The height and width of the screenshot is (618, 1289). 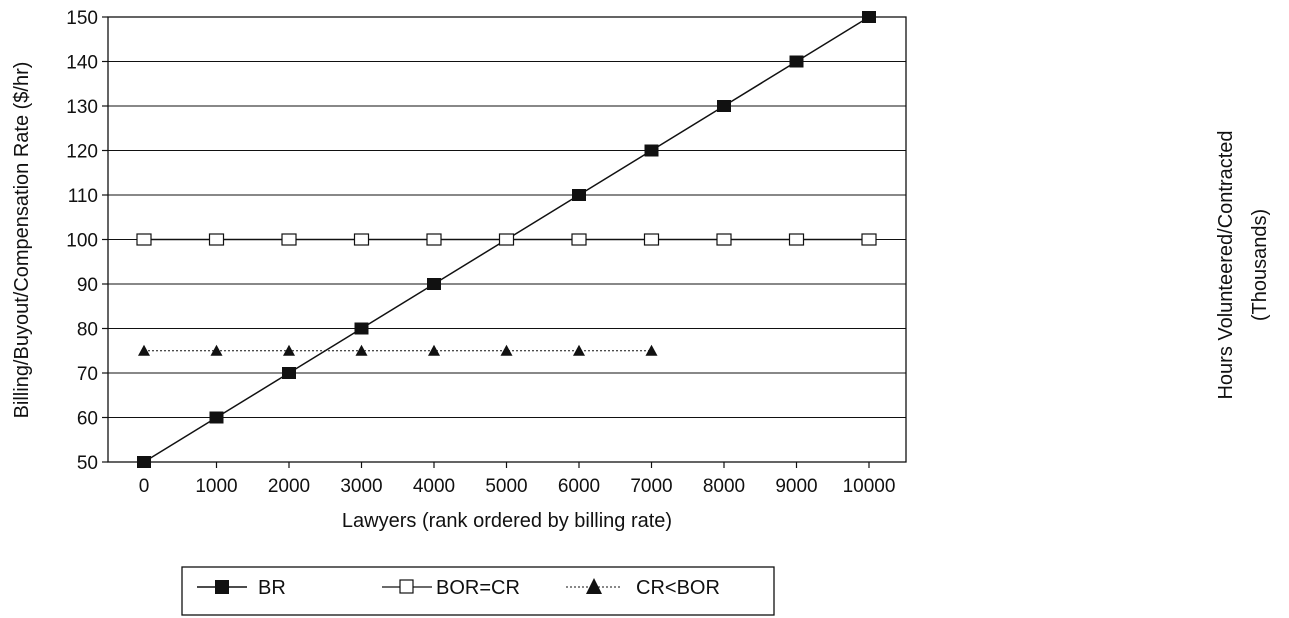 What do you see at coordinates (434, 486) in the screenshot?
I see `x-tick-label: 4000` at bounding box center [434, 486].